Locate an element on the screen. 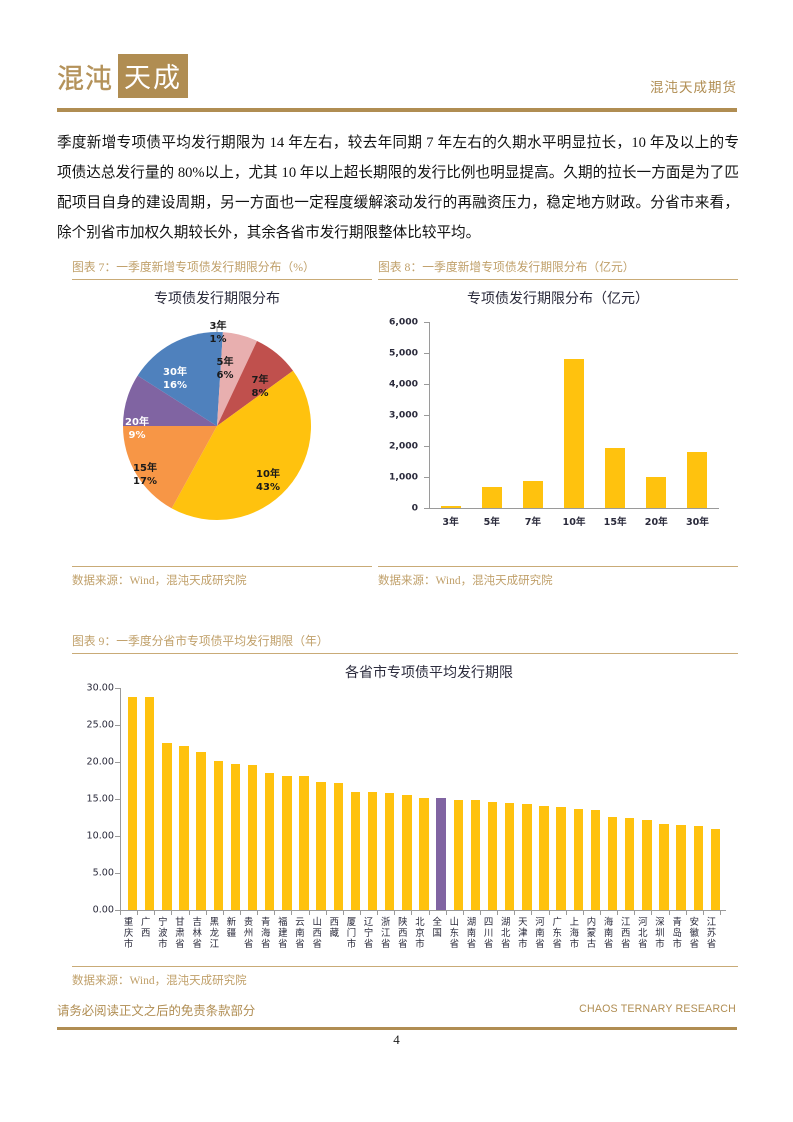 The width and height of the screenshot is (793, 1122). bar9-chart-title: 各省市专项债平均发行期限 is located at coordinates (429, 673).